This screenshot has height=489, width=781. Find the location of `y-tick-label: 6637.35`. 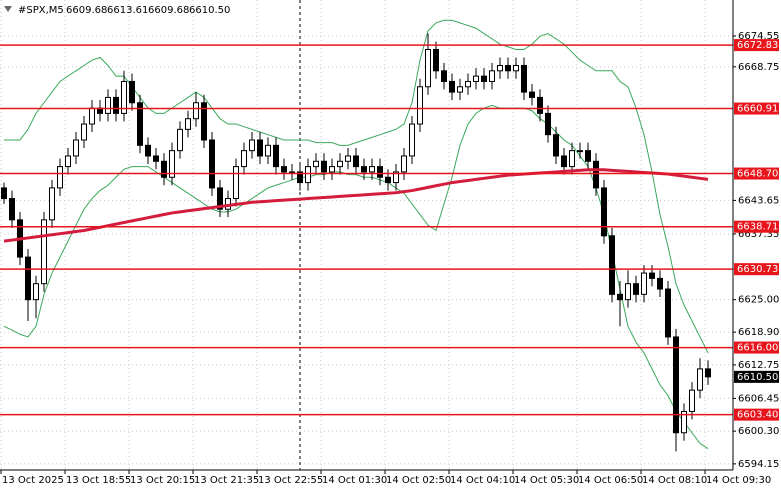

y-tick-label: 6637.35 is located at coordinates (758, 234).